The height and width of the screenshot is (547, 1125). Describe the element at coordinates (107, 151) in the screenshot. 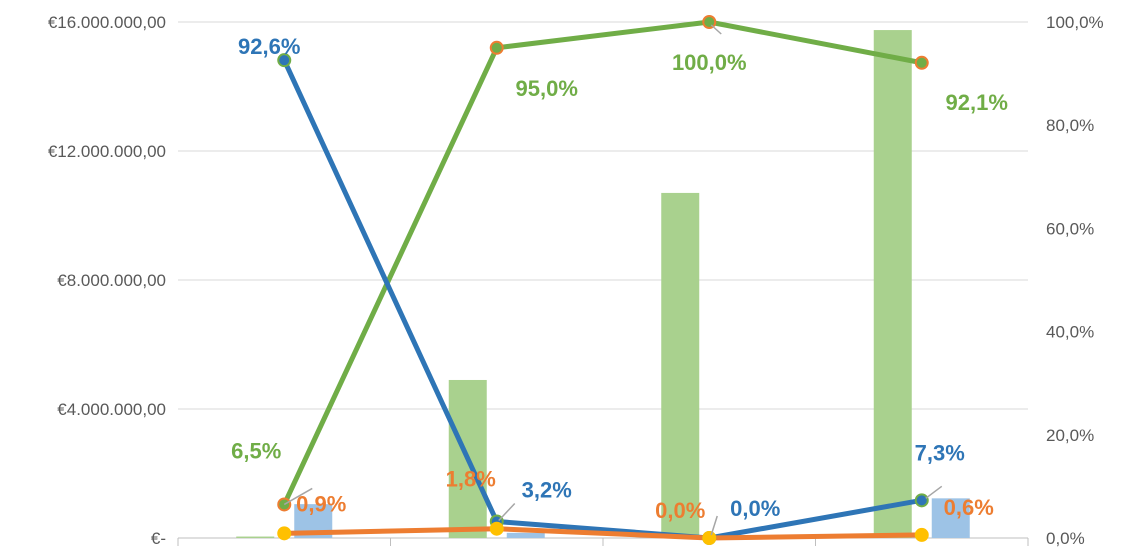

I see `y-left-tick-label: €12.000.000,00` at that location.